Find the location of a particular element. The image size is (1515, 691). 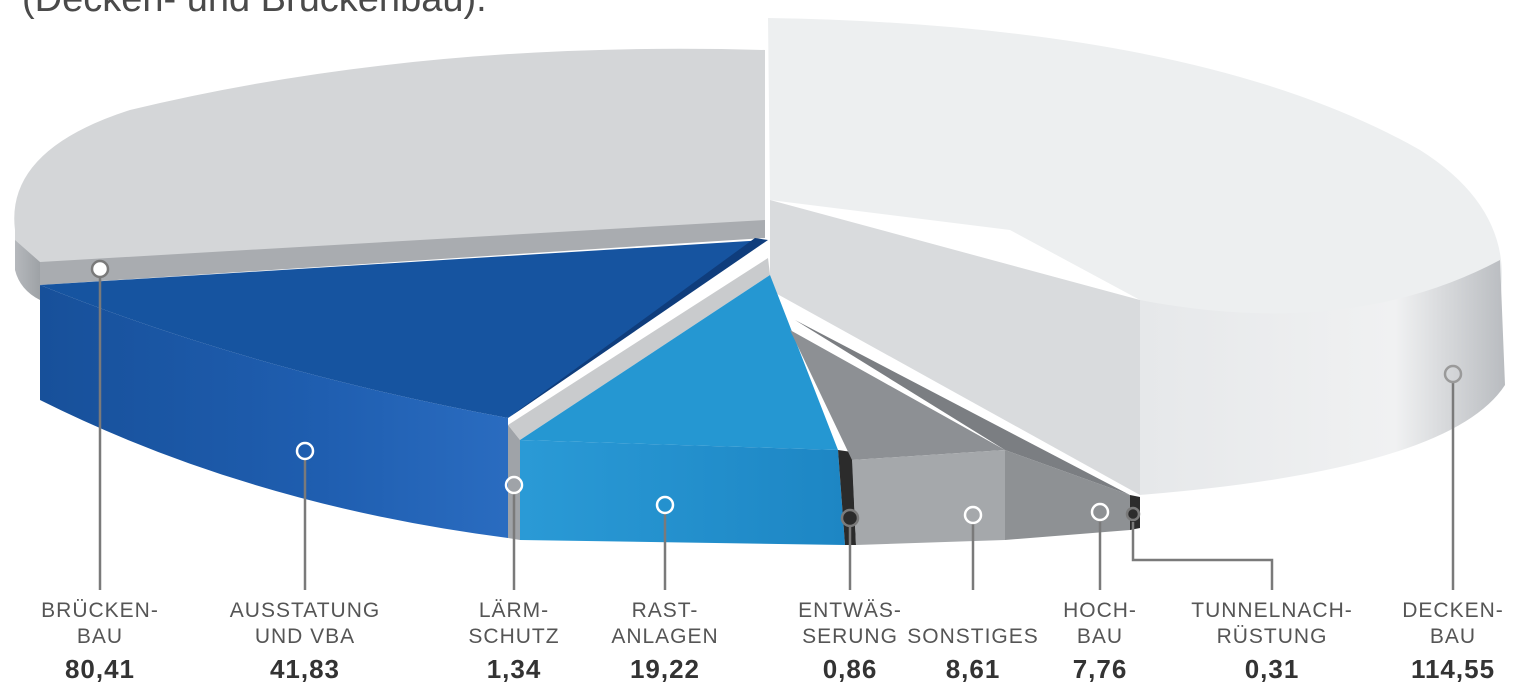

label-name: DECKEN- BAU is located at coordinates (1453, 623).